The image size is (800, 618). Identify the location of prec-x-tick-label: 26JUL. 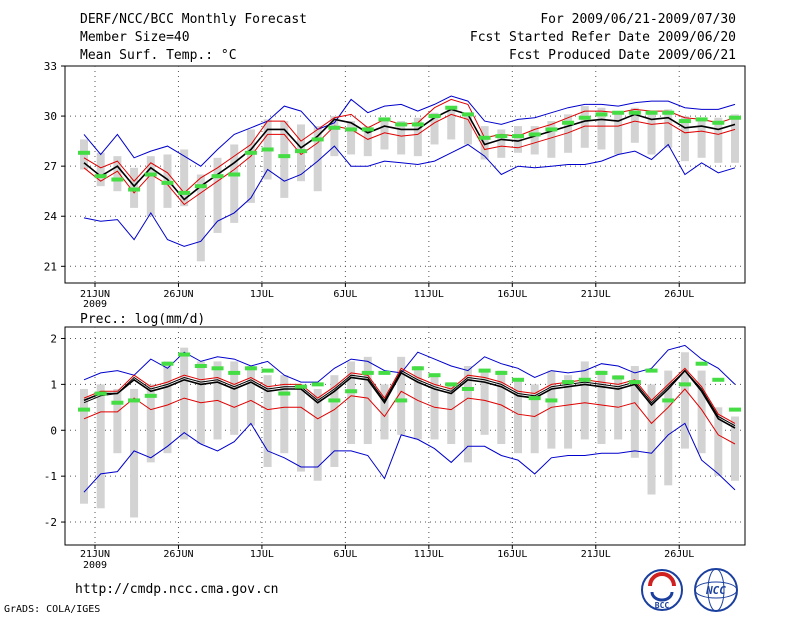
(679, 554).